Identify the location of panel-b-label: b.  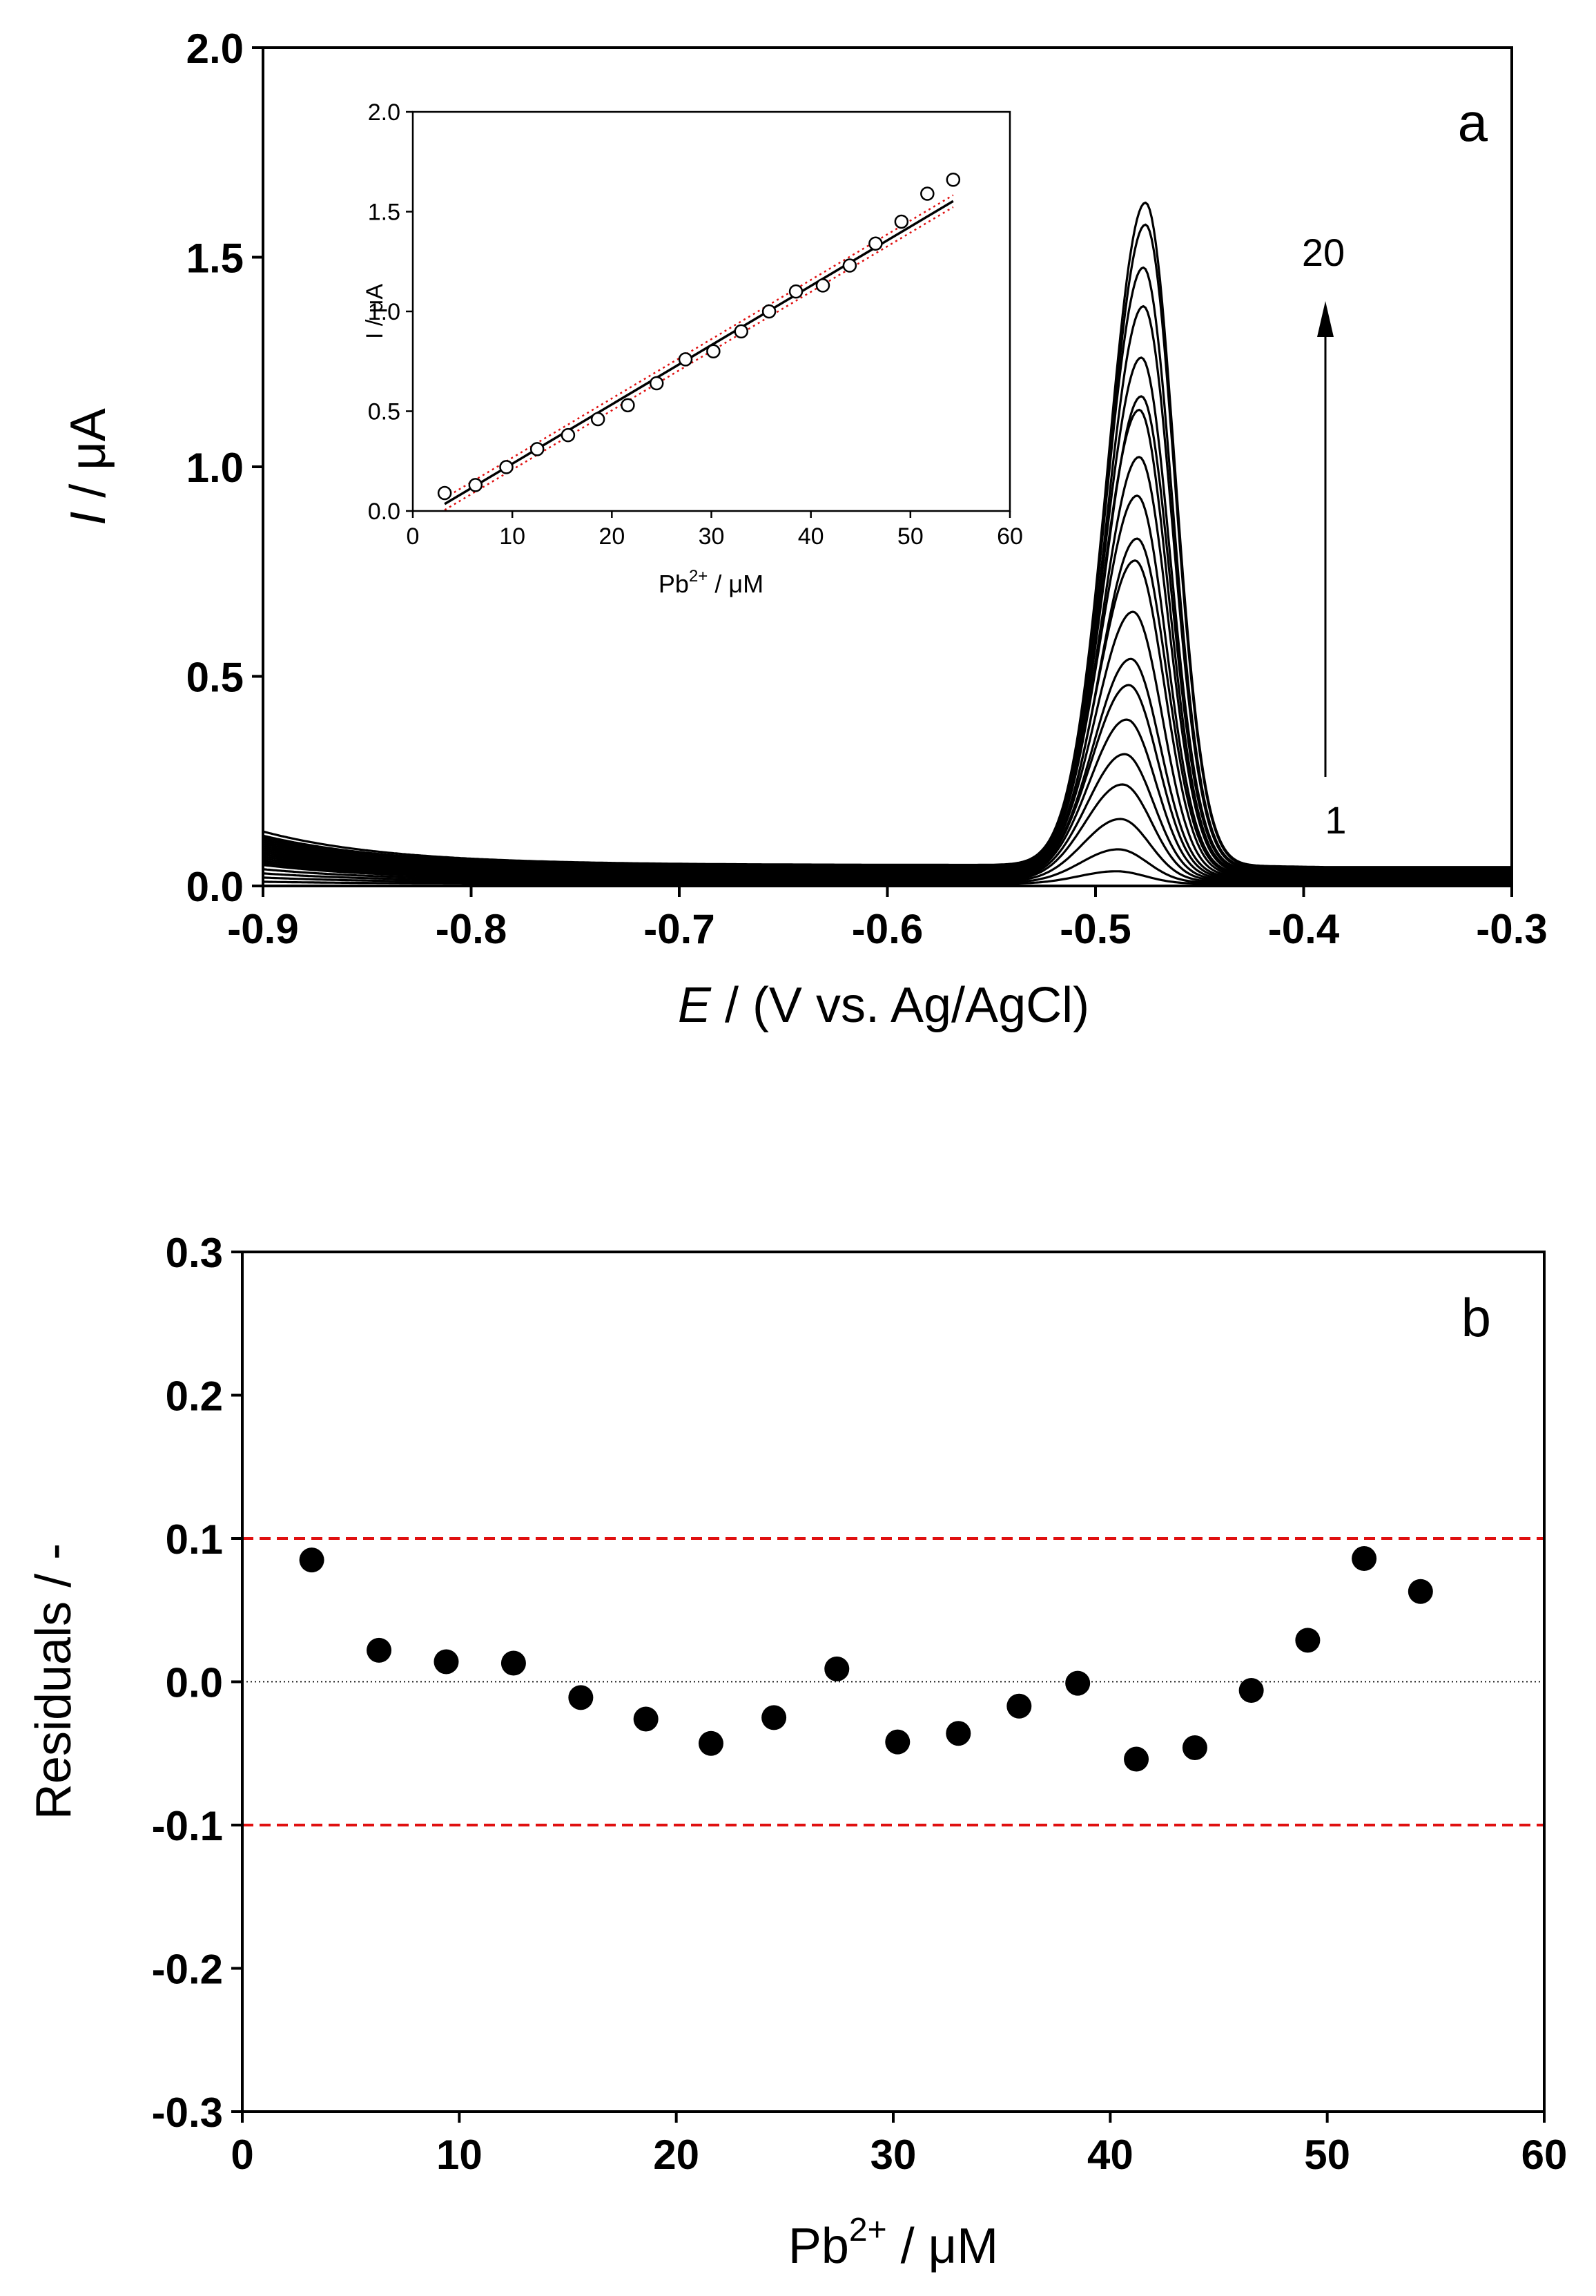
(1476, 1317).